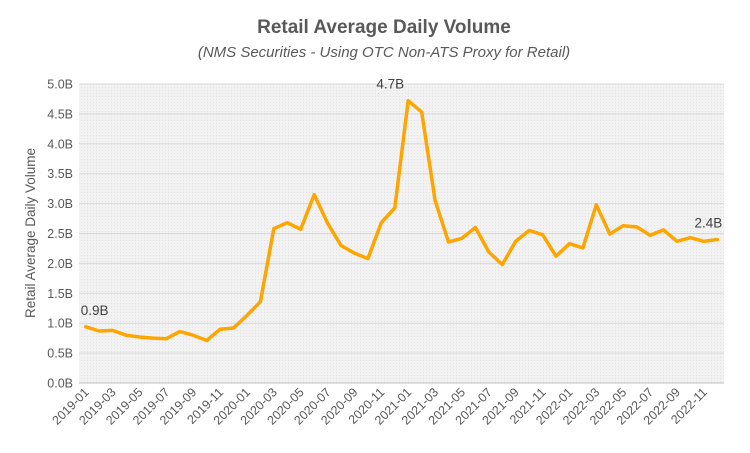 The height and width of the screenshot is (453, 750). Describe the element at coordinates (60, 264) in the screenshot. I see `y-tick-label: 2.0B` at that location.